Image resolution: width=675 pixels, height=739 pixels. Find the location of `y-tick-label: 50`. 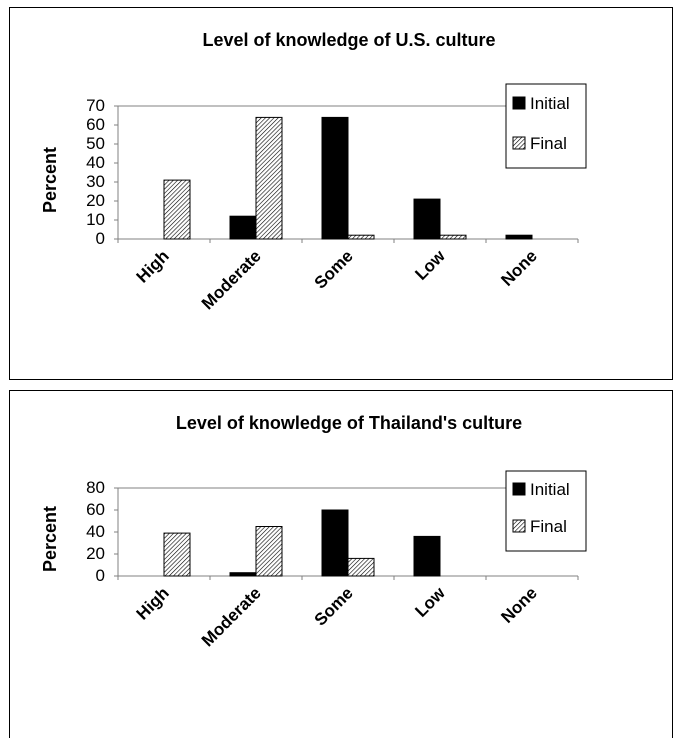

y-tick-label: 50 is located at coordinates (95, 143).